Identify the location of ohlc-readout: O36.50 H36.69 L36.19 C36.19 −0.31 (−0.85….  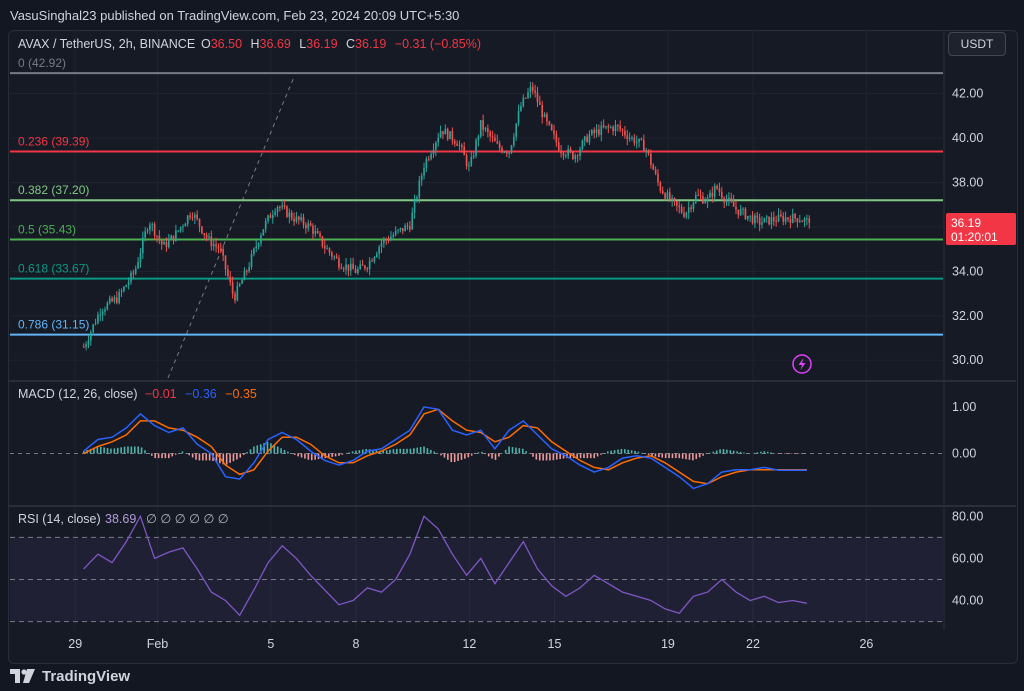
(341, 44).